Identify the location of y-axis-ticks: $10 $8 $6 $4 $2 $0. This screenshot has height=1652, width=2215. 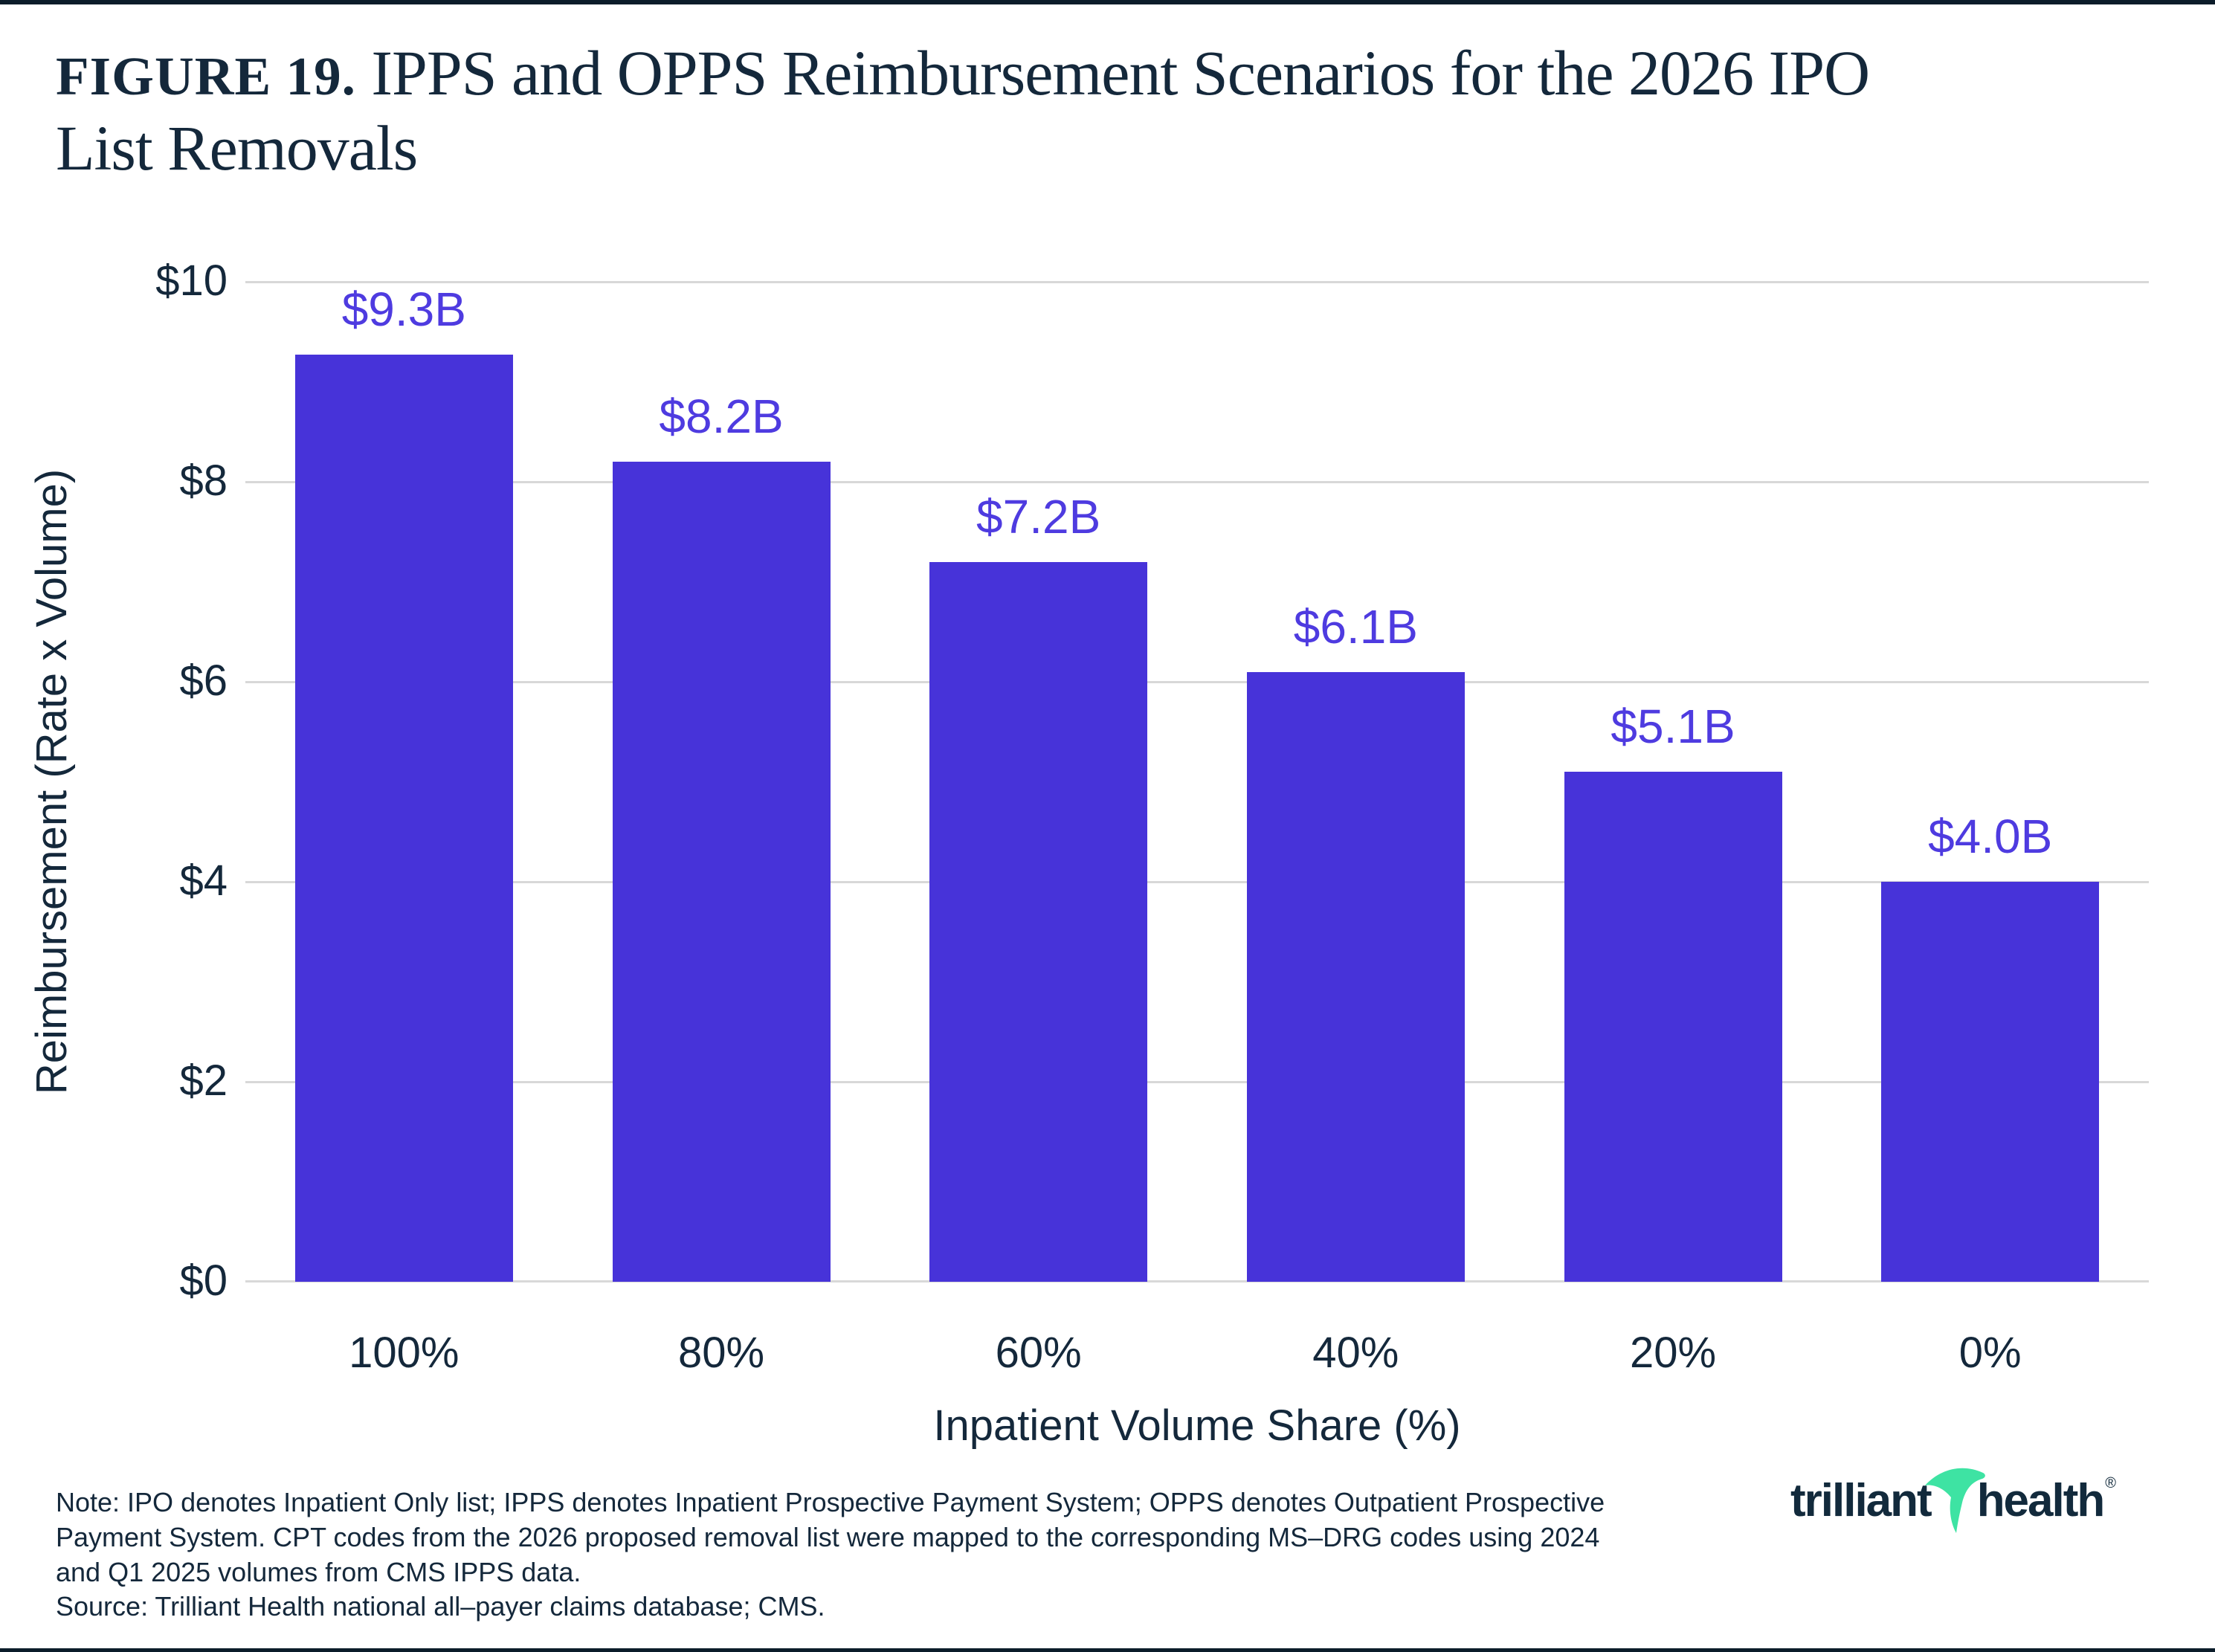
(114, 780).